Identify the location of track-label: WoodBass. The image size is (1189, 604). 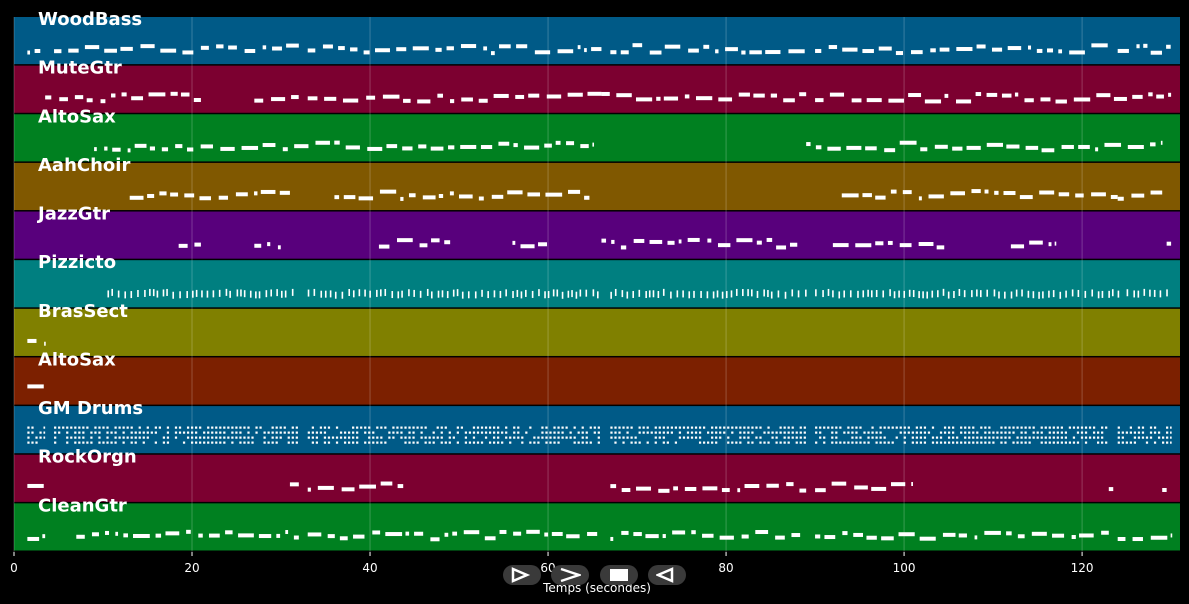
(90, 19).